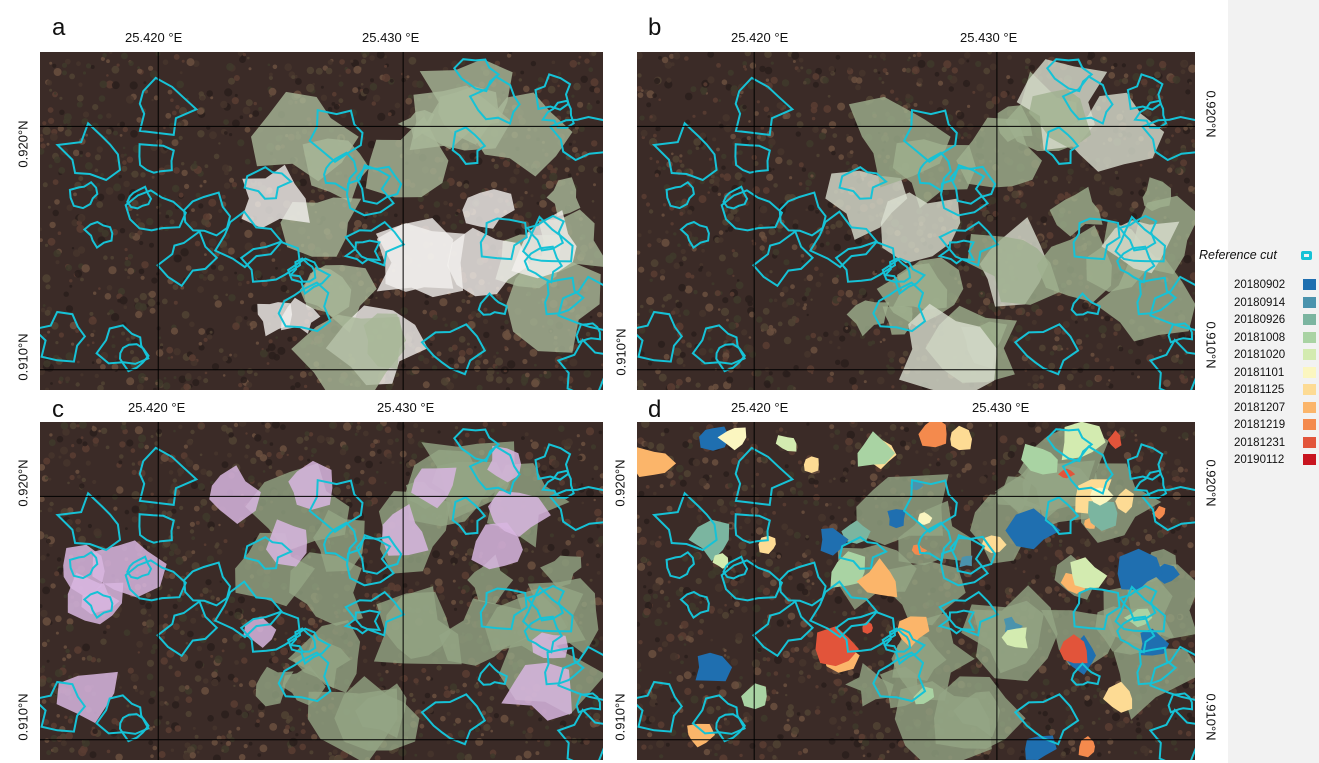 The image size is (1319, 763). Describe the element at coordinates (23, 717) in the screenshot. I see `panel-c-lat-label-2: 0.910°N` at that location.